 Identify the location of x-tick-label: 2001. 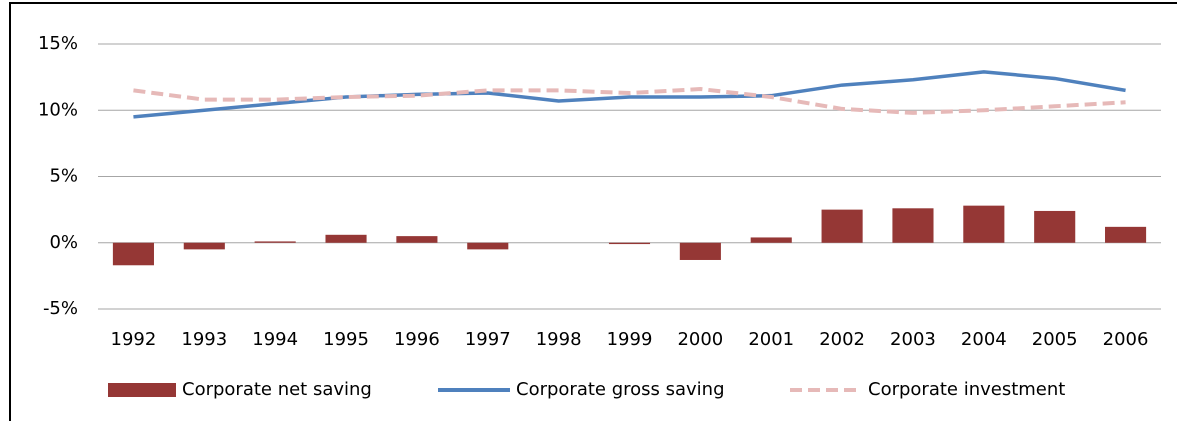
(771, 339).